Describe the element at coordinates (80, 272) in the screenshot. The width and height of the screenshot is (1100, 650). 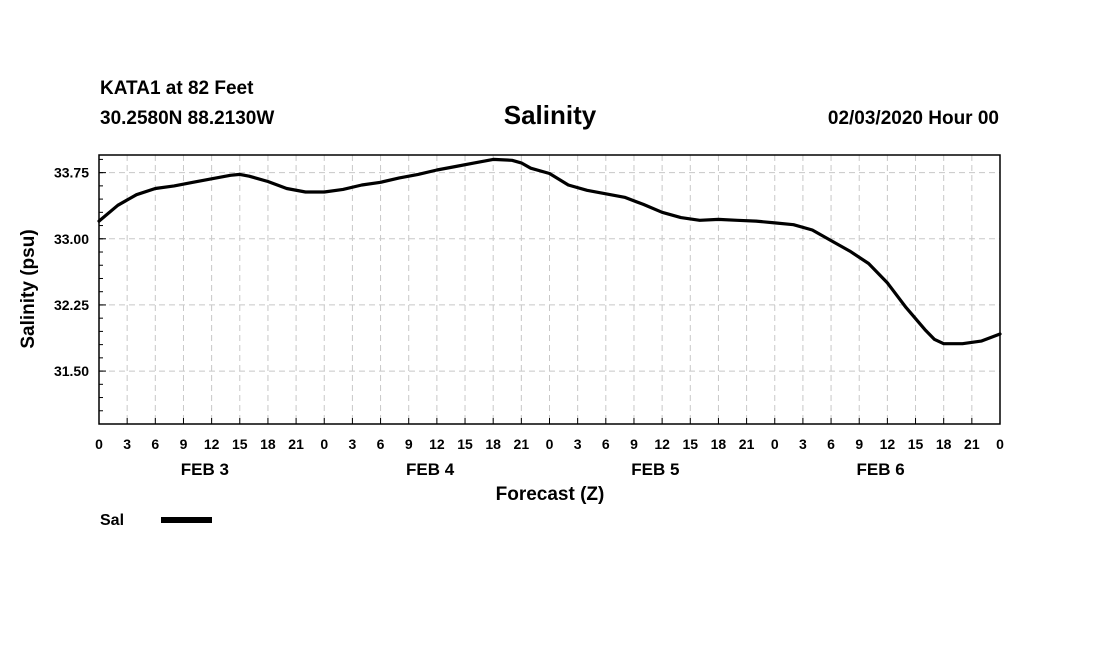
I see `y-axis-ticks: 31.50 32.25 33.00 33.75` at that location.